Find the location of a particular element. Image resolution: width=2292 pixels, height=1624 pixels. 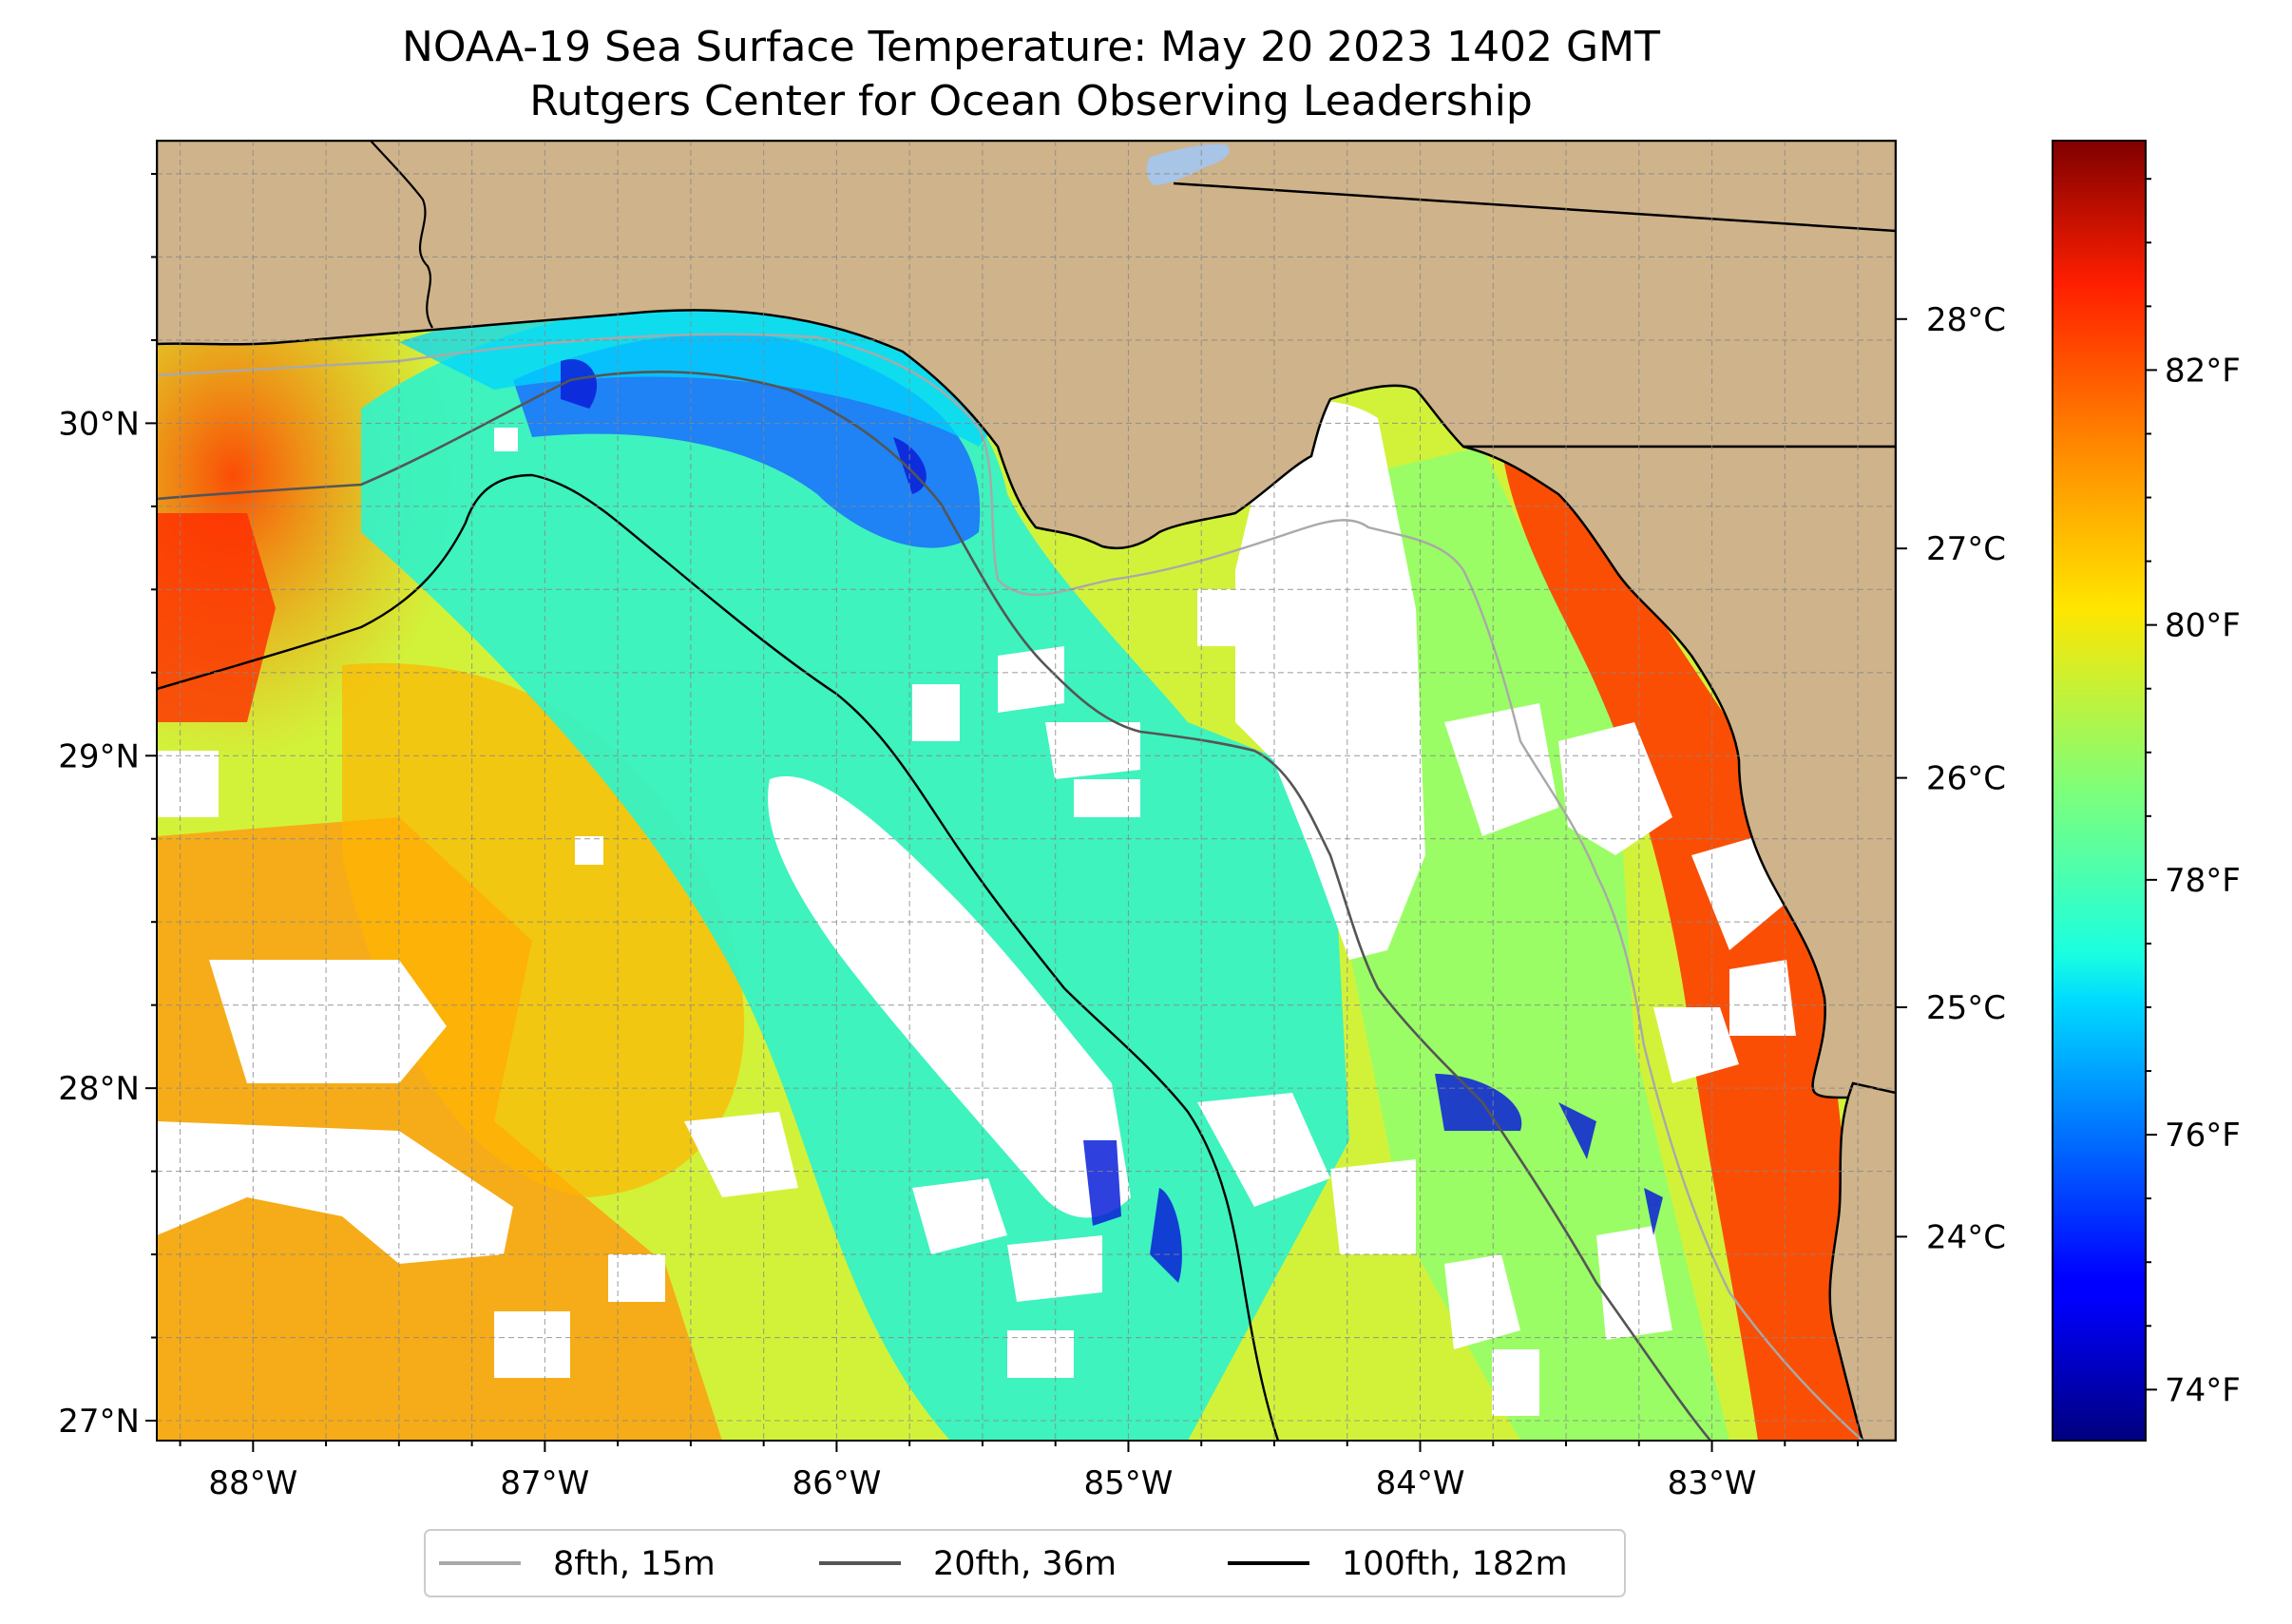

colorbar-c-label: 26°C is located at coordinates (1966, 779).